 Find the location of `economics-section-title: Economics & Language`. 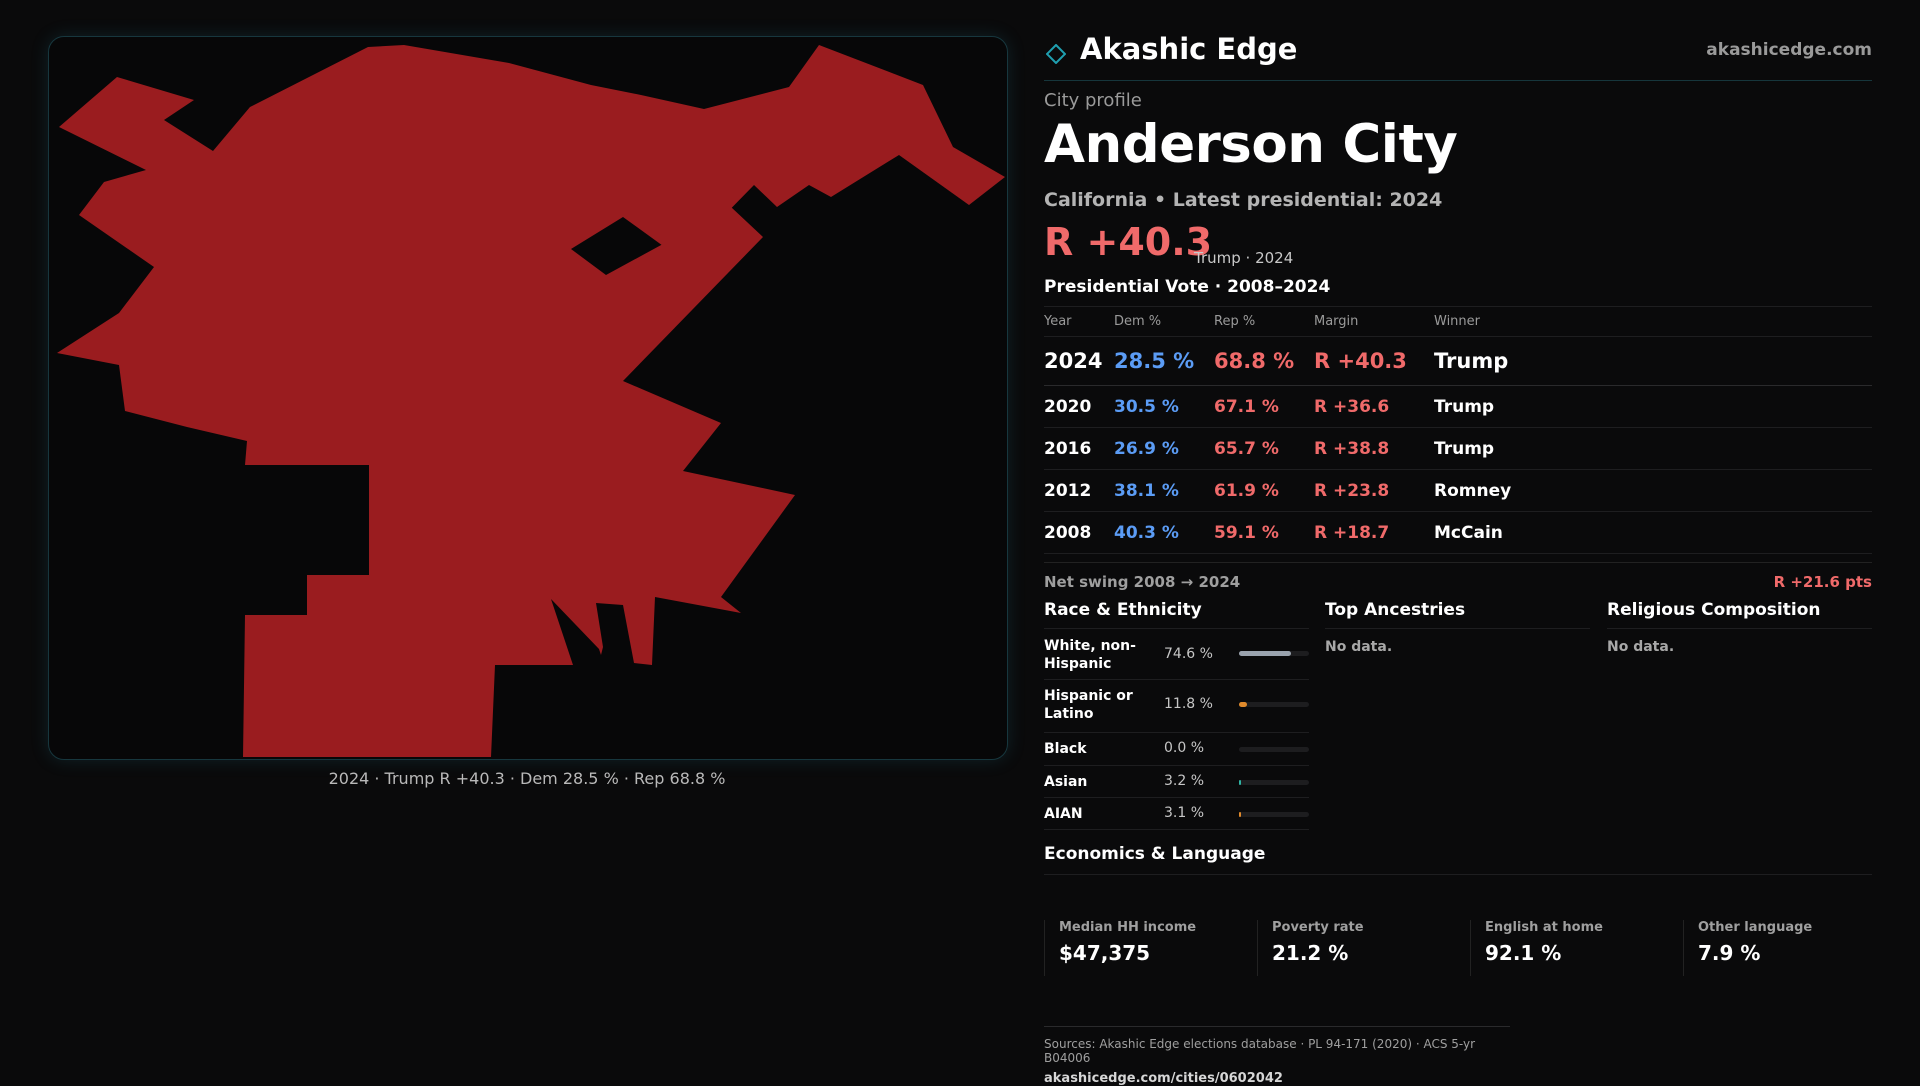

economics-section-title: Economics & Language is located at coordinates (1458, 859).